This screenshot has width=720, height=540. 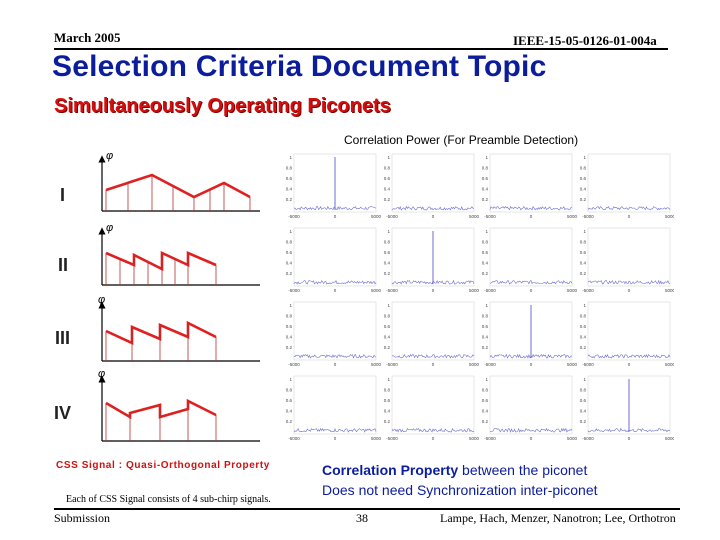 I want to click on correlation-plot-r1-c3: 1 0.8 0.6 0.4 0.2 -5000 0 5000, so click(x=530, y=186).